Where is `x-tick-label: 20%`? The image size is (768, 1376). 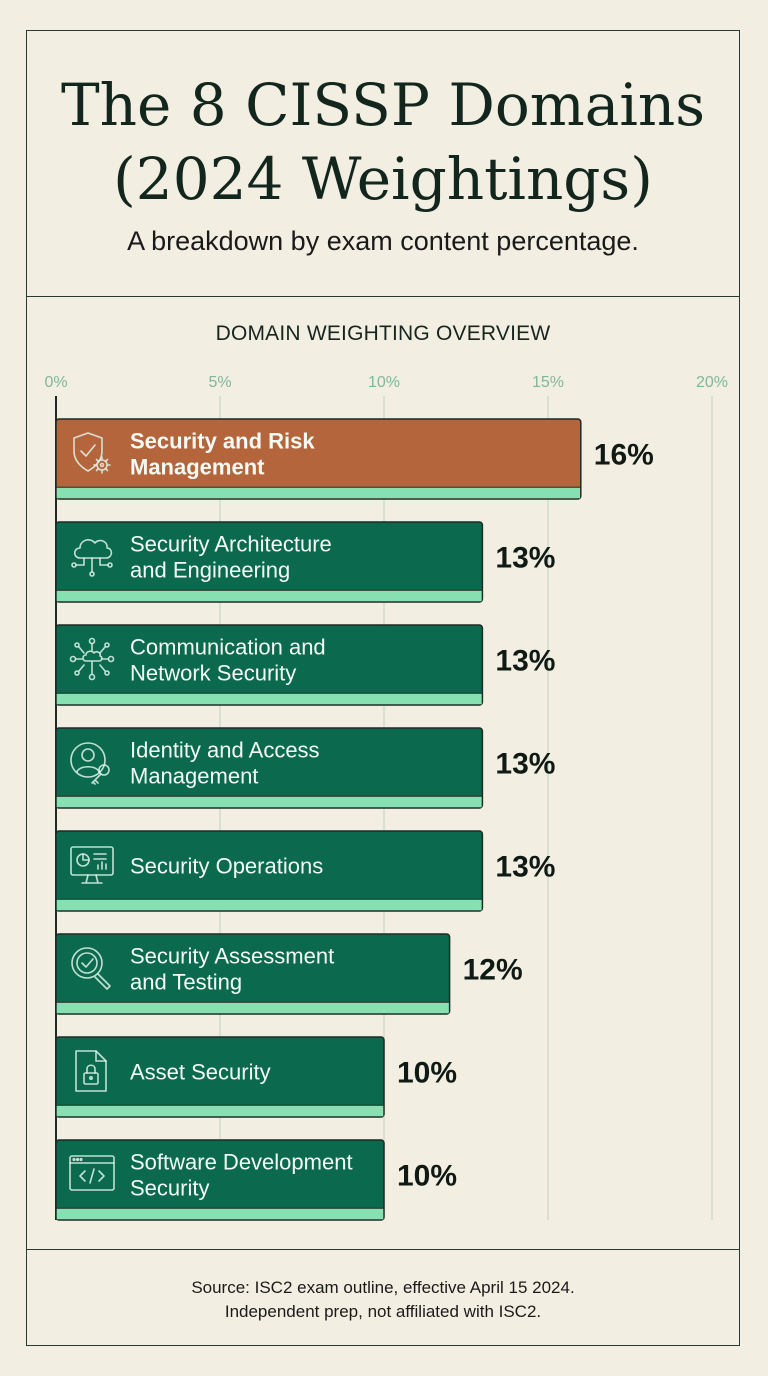 x-tick-label: 20% is located at coordinates (712, 382).